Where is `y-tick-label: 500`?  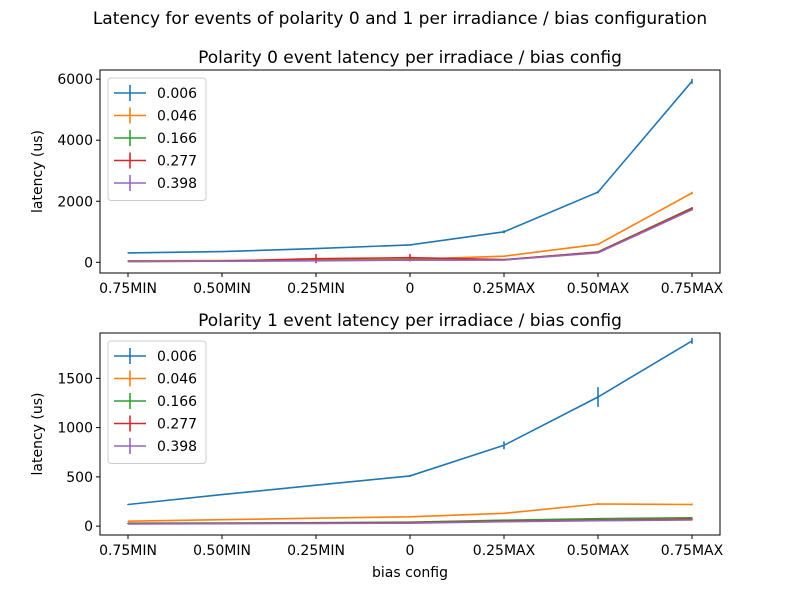
y-tick-label: 500 is located at coordinates (79, 478).